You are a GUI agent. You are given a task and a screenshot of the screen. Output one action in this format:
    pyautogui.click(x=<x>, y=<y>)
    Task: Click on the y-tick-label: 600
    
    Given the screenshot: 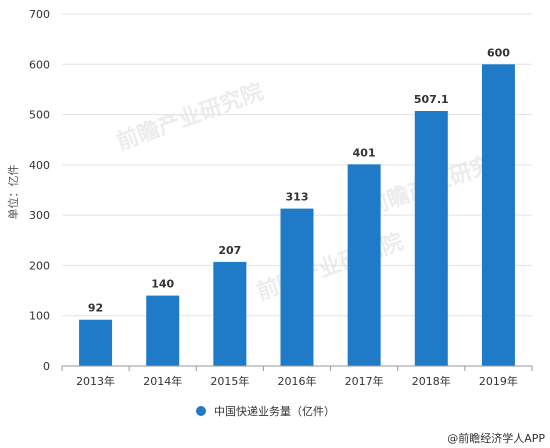 What is the action you would take?
    pyautogui.click(x=39, y=64)
    